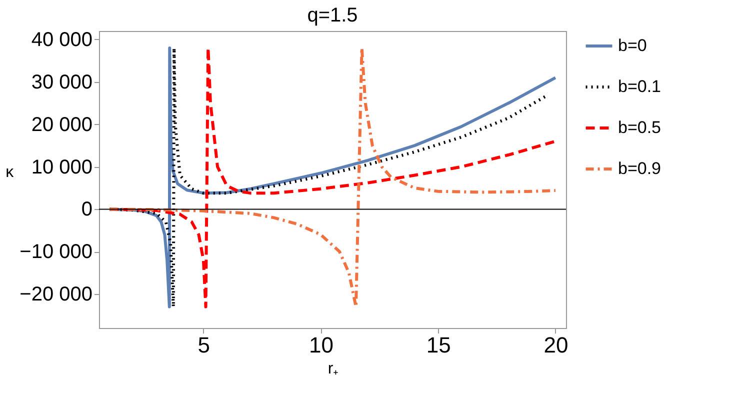 This screenshot has height=395, width=747. I want to click on legend-label: b=0.9, so click(640, 168).